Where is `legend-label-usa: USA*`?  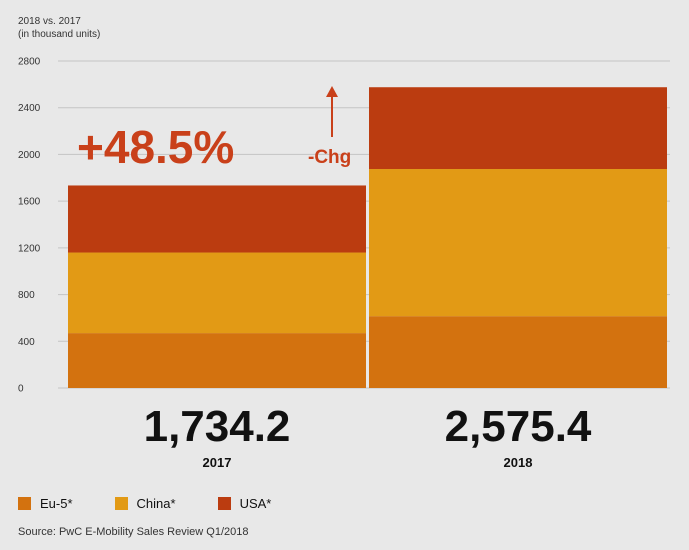
legend-label-usa: USA* is located at coordinates (255, 503).